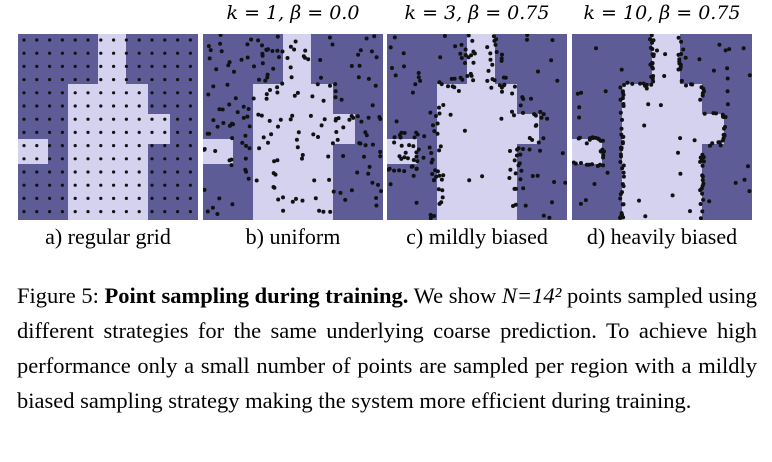 The height and width of the screenshot is (462, 772). What do you see at coordinates (293, 127) in the screenshot?
I see `sampling-plot-b` at bounding box center [293, 127].